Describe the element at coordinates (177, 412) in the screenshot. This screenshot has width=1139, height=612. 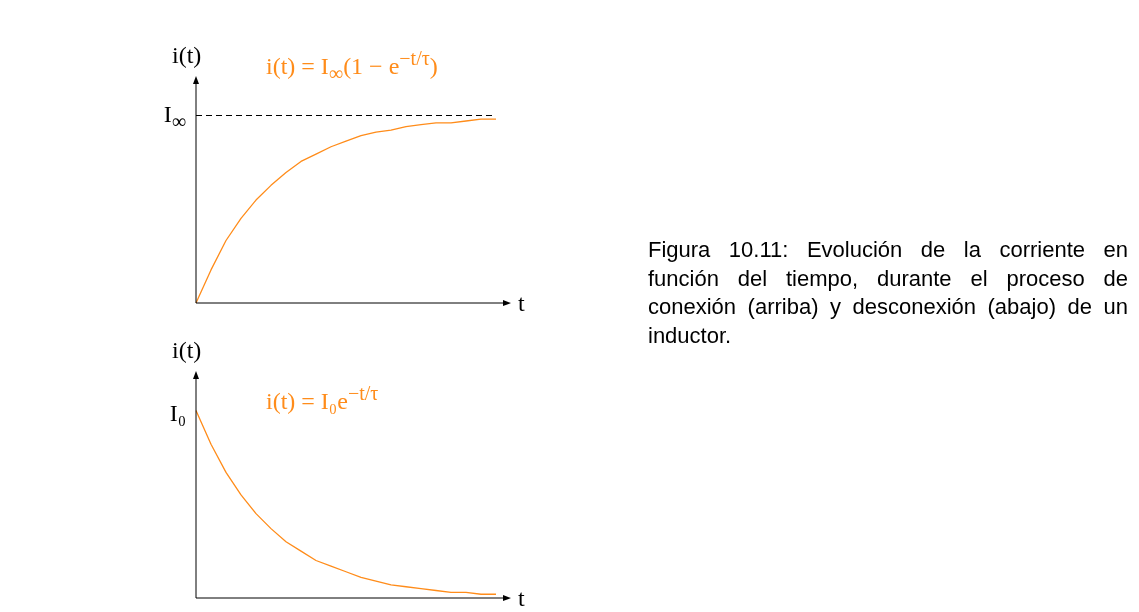
I see `text: I₀` at that location.